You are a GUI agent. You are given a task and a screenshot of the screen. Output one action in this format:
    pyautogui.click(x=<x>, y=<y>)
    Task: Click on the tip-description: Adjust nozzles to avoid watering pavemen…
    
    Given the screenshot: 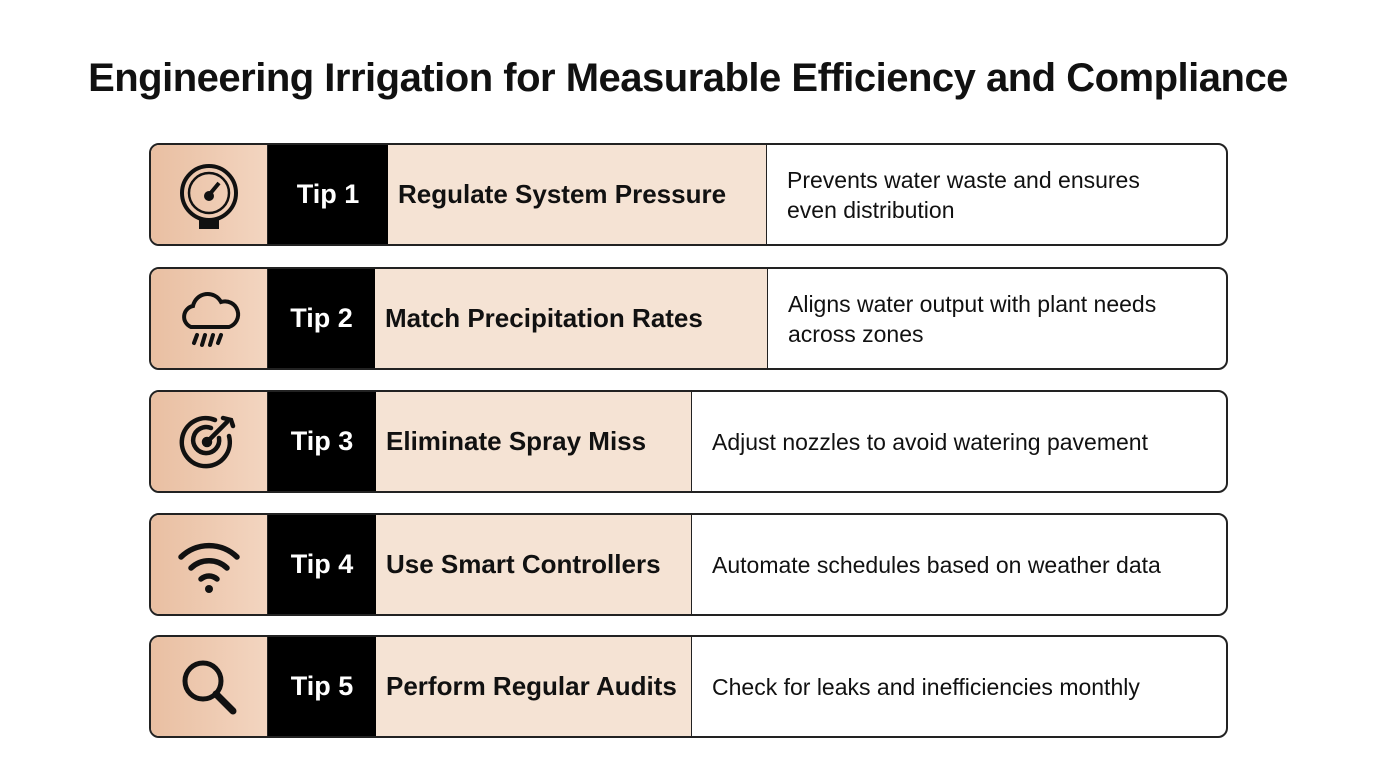 What is the action you would take?
    pyautogui.click(x=930, y=441)
    